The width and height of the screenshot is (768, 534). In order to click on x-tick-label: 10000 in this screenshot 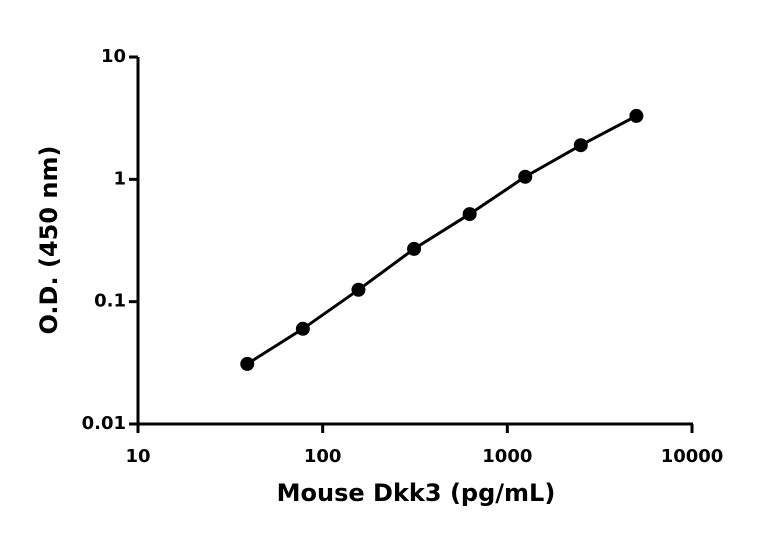, I will do `click(692, 456)`.